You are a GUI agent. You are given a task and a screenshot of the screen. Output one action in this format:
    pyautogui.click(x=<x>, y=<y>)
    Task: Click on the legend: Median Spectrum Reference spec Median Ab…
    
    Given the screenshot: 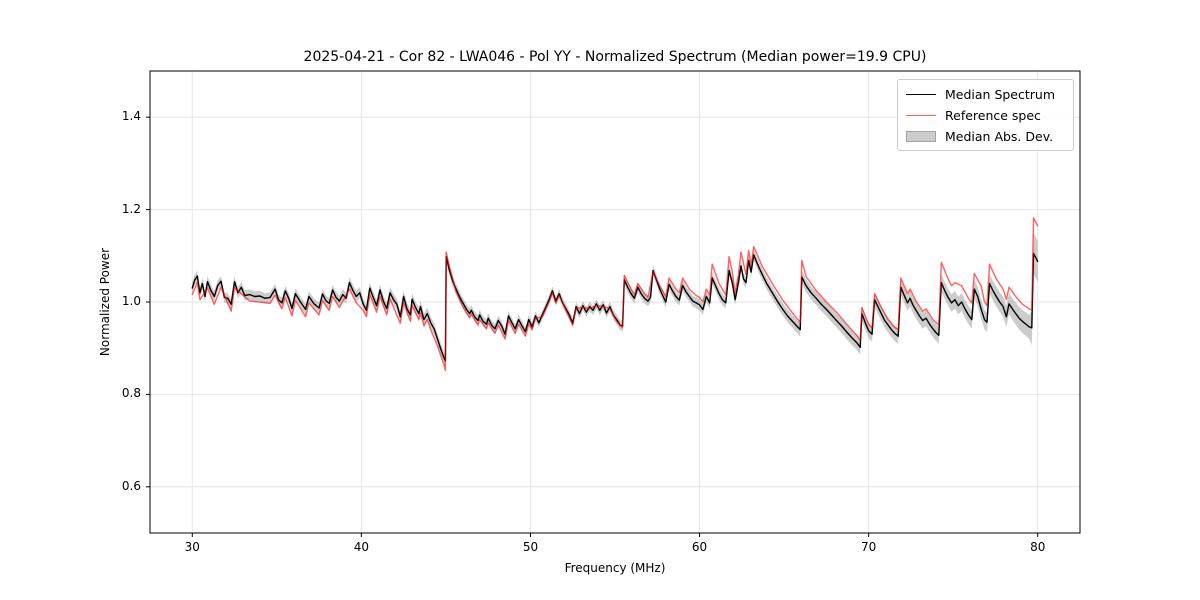 What is the action you would take?
    pyautogui.click(x=985, y=115)
    